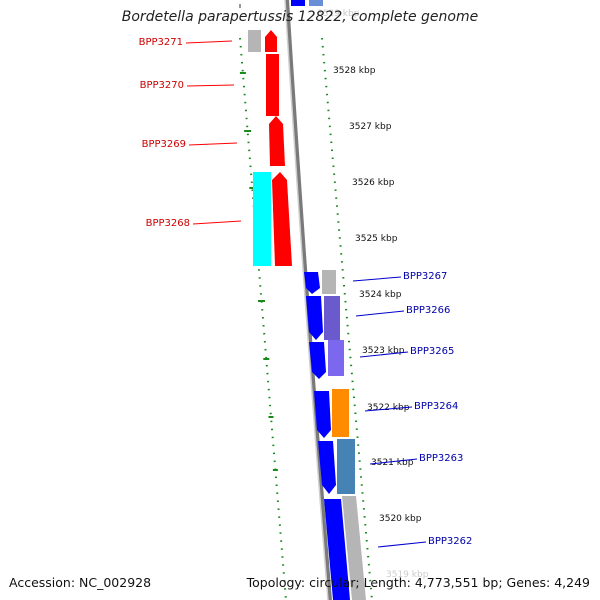 This screenshot has height=600, width=600. Describe the element at coordinates (407, 575) in the screenshot. I see `tick-label-3519: 3519 kbp` at that location.